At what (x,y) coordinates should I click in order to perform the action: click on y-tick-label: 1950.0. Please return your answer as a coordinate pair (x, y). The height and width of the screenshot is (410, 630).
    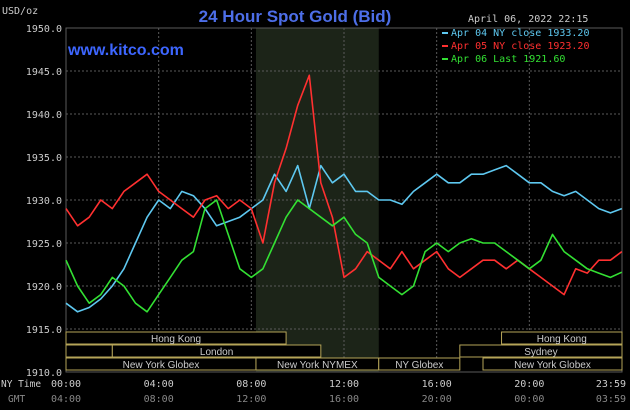
    Looking at the image, I should click on (44, 29).